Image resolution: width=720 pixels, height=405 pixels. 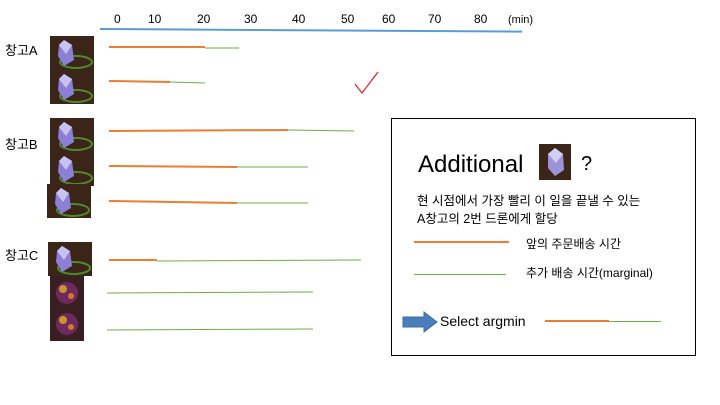 What do you see at coordinates (521, 20) in the screenshot?
I see `axis-unit: (min)` at bounding box center [521, 20].